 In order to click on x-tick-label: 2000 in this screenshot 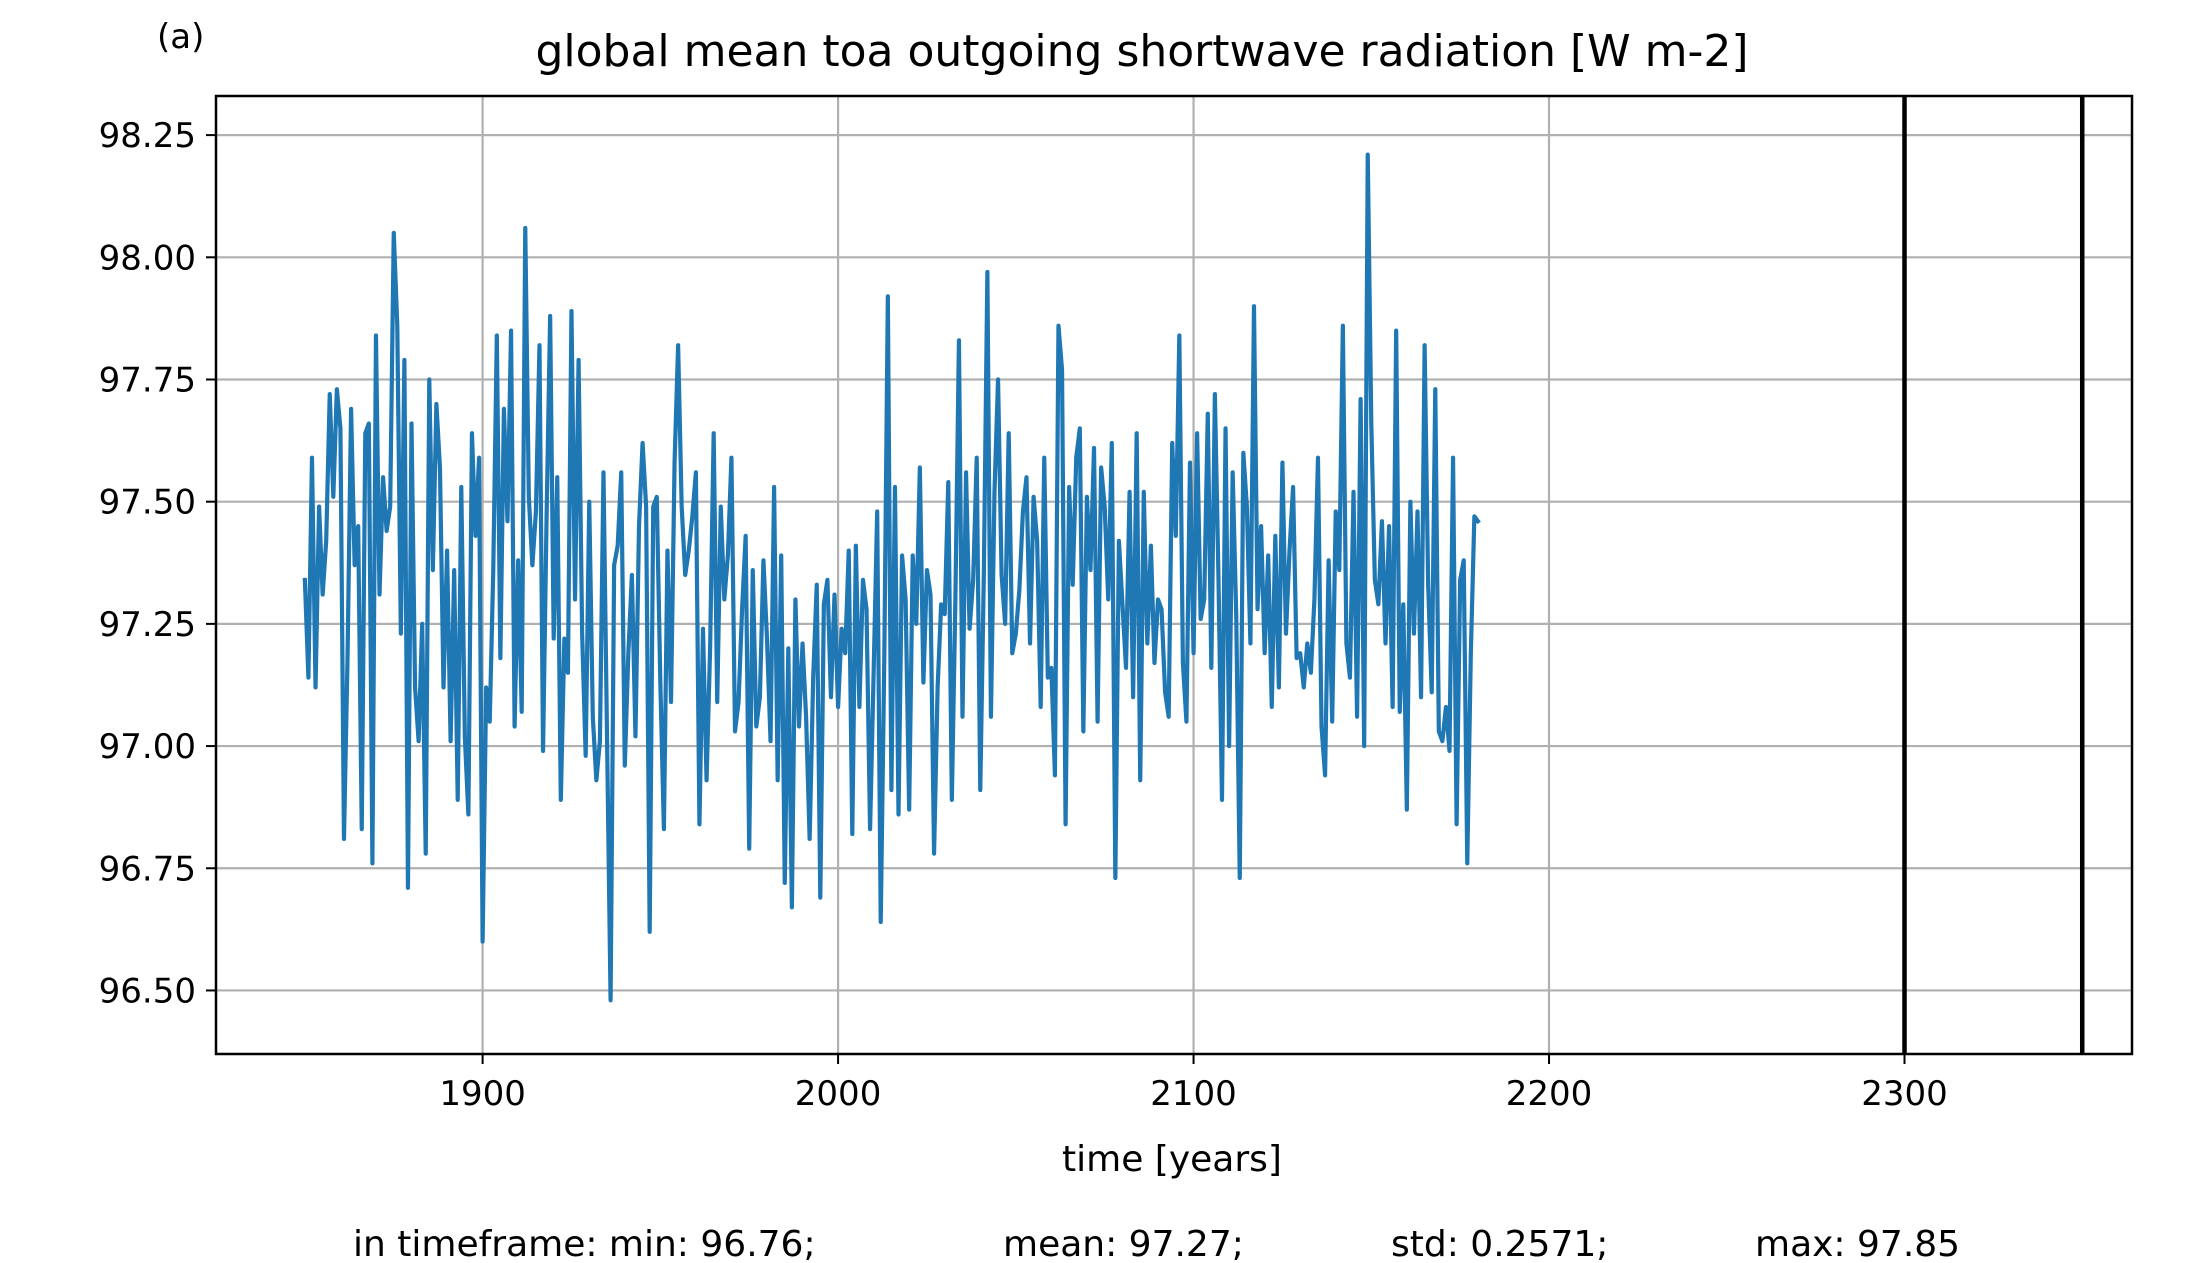, I will do `click(838, 1094)`.